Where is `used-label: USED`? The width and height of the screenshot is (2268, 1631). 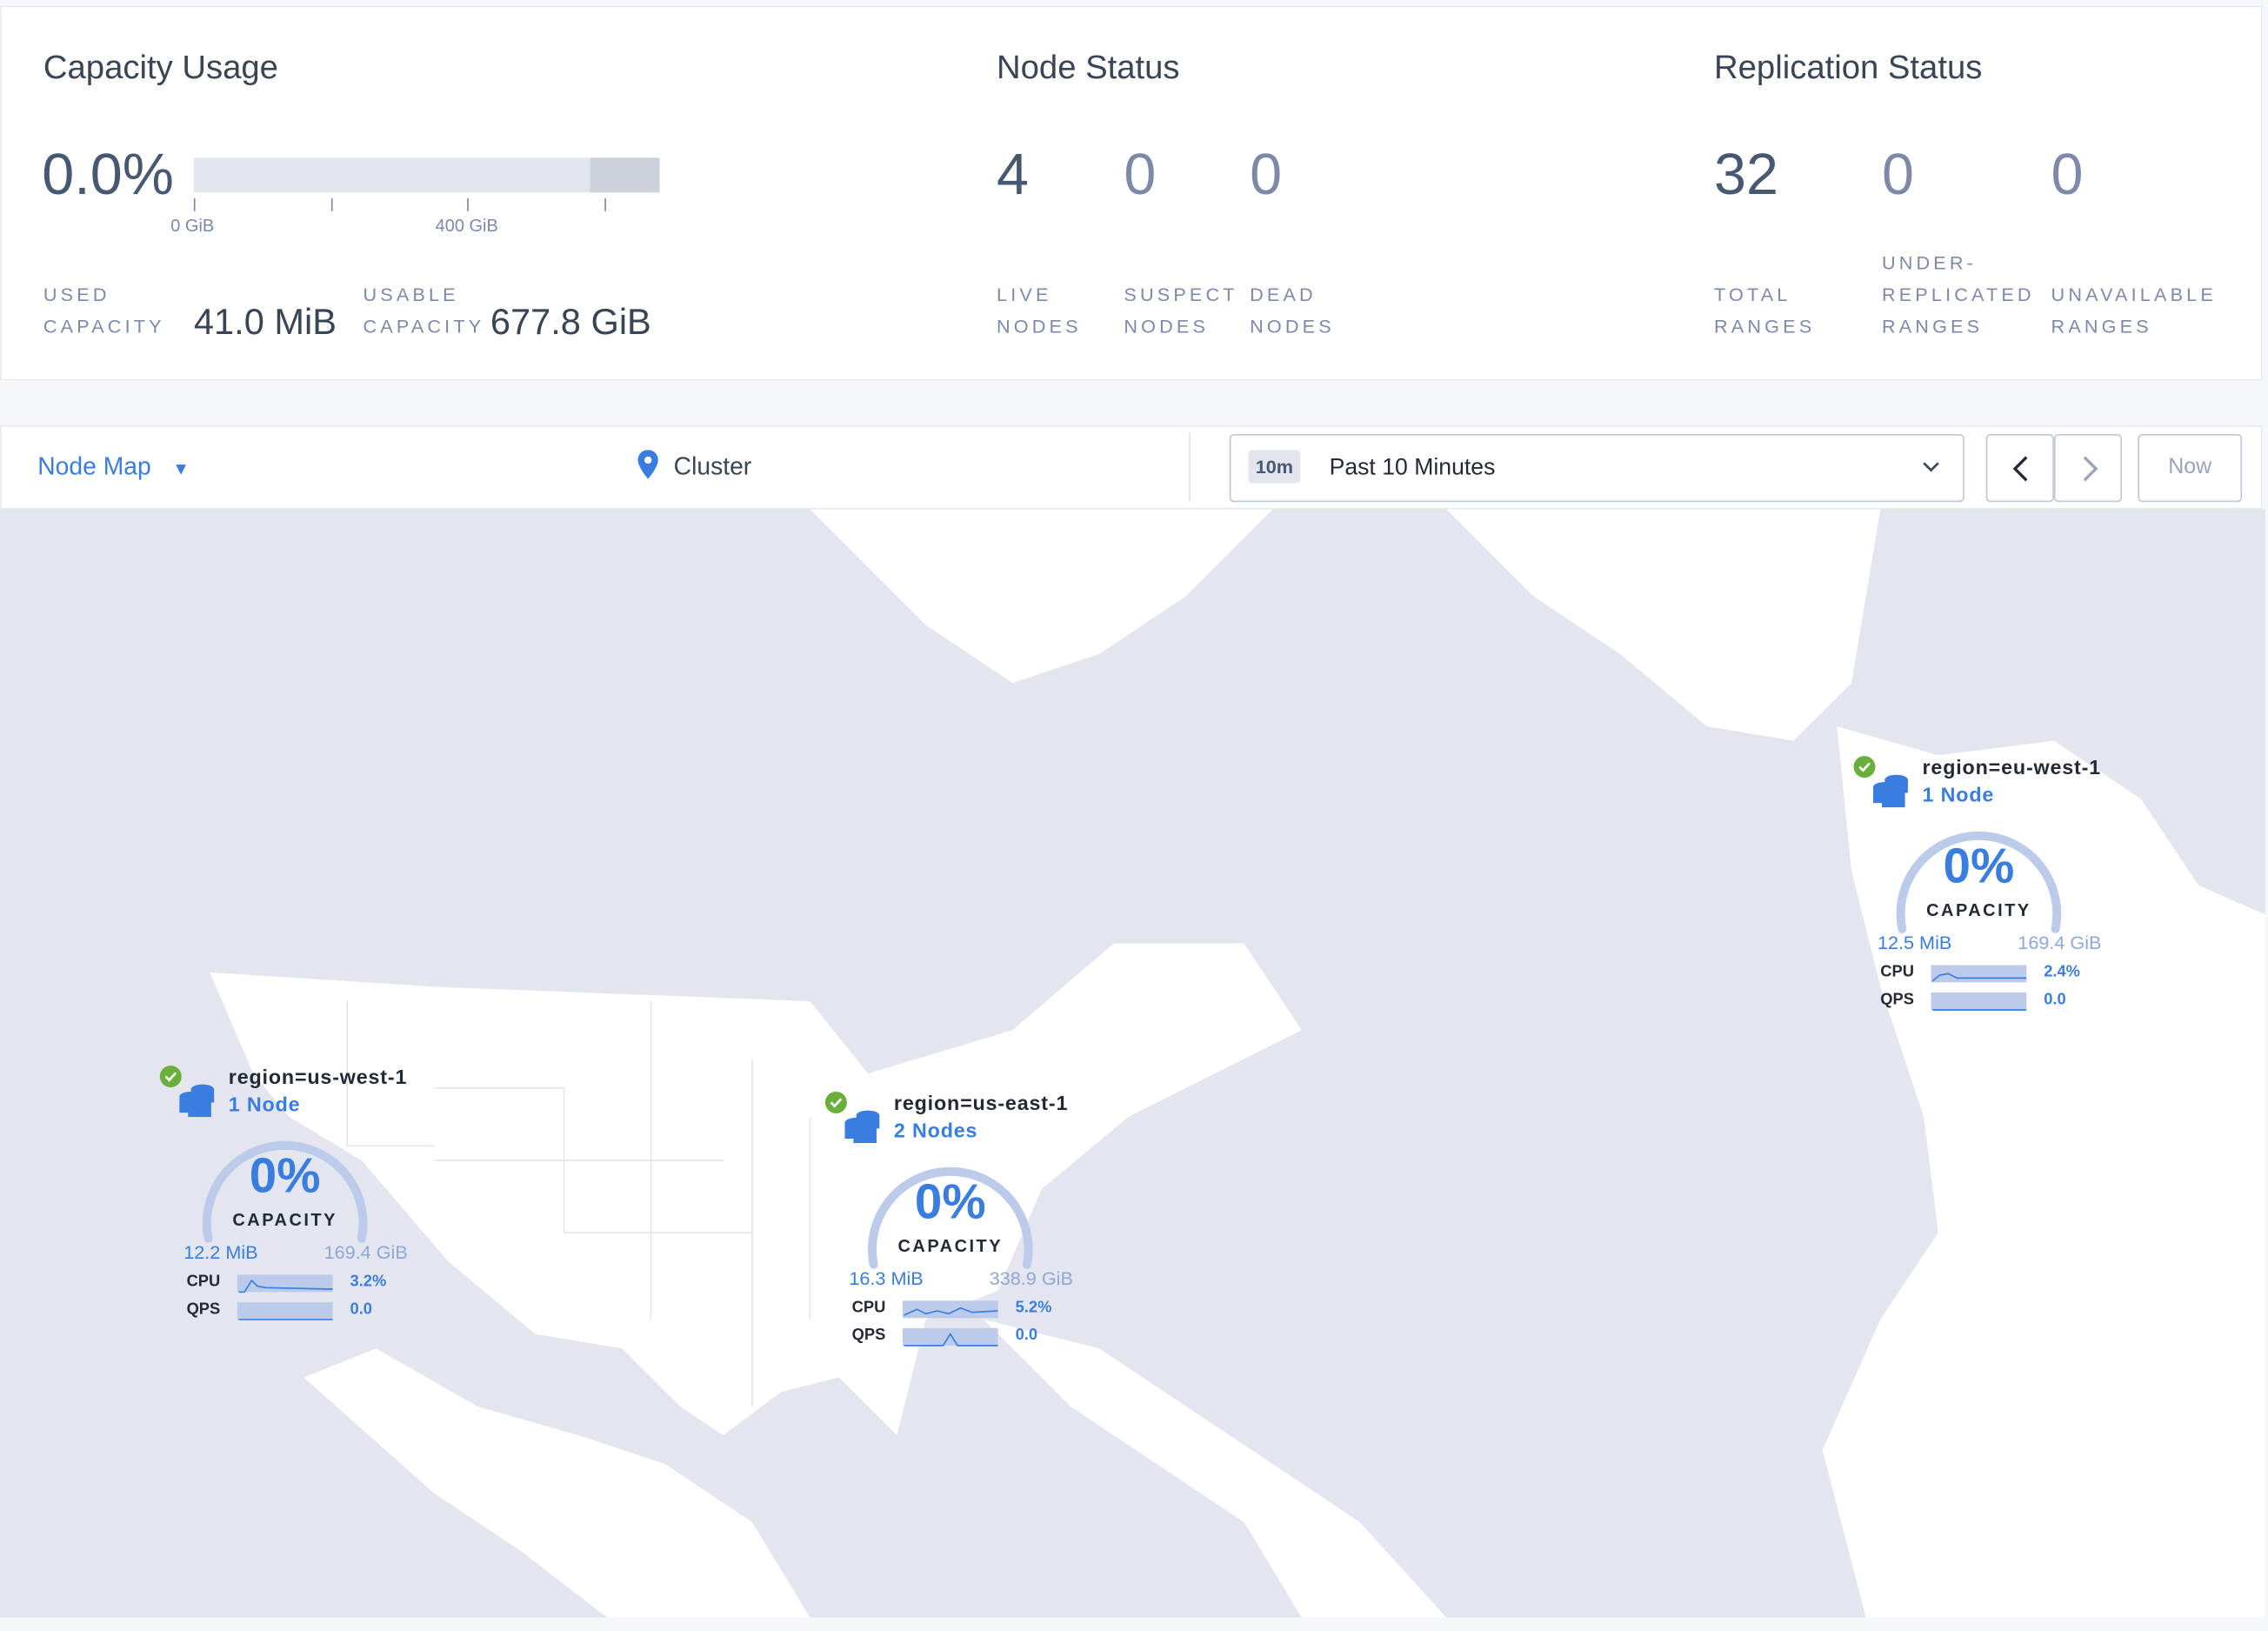 used-label: USED is located at coordinates (76, 294).